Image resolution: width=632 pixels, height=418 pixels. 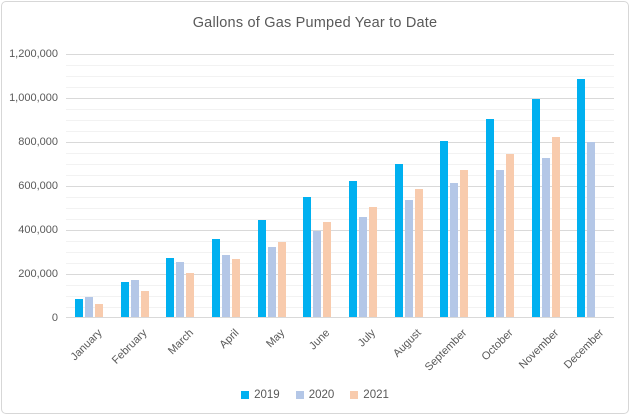 I want to click on bar-2021-march, so click(x=190, y=295).